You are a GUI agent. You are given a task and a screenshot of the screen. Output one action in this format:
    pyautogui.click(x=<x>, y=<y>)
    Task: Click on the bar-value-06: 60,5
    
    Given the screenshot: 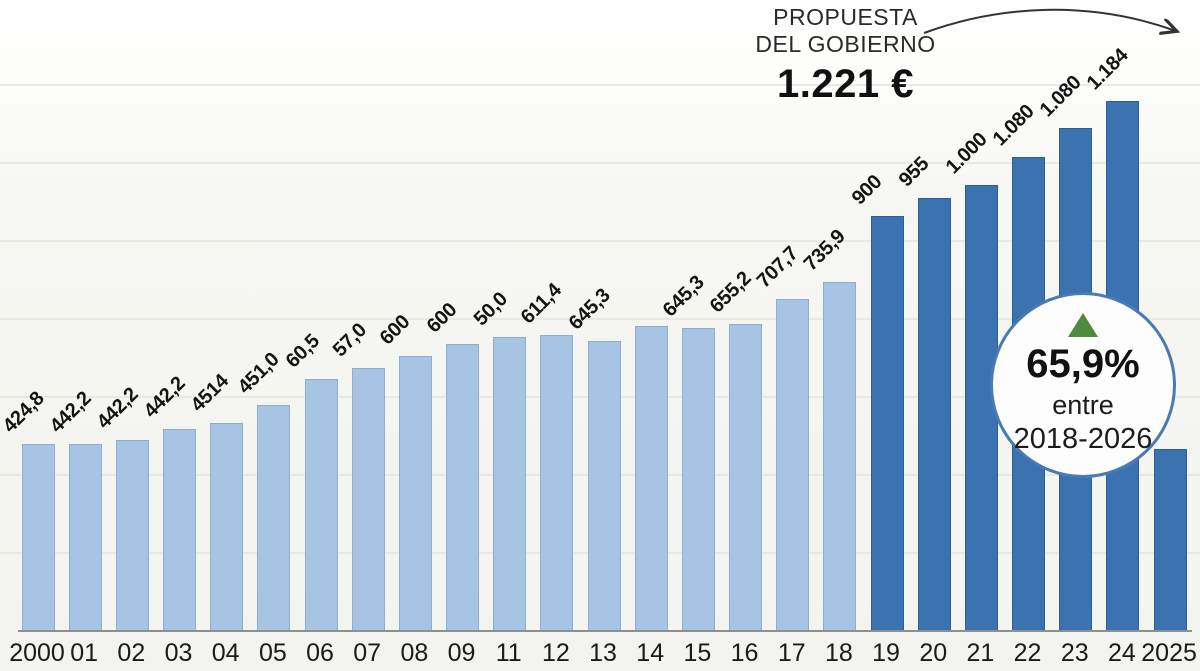 What is the action you would take?
    pyautogui.click(x=302, y=351)
    